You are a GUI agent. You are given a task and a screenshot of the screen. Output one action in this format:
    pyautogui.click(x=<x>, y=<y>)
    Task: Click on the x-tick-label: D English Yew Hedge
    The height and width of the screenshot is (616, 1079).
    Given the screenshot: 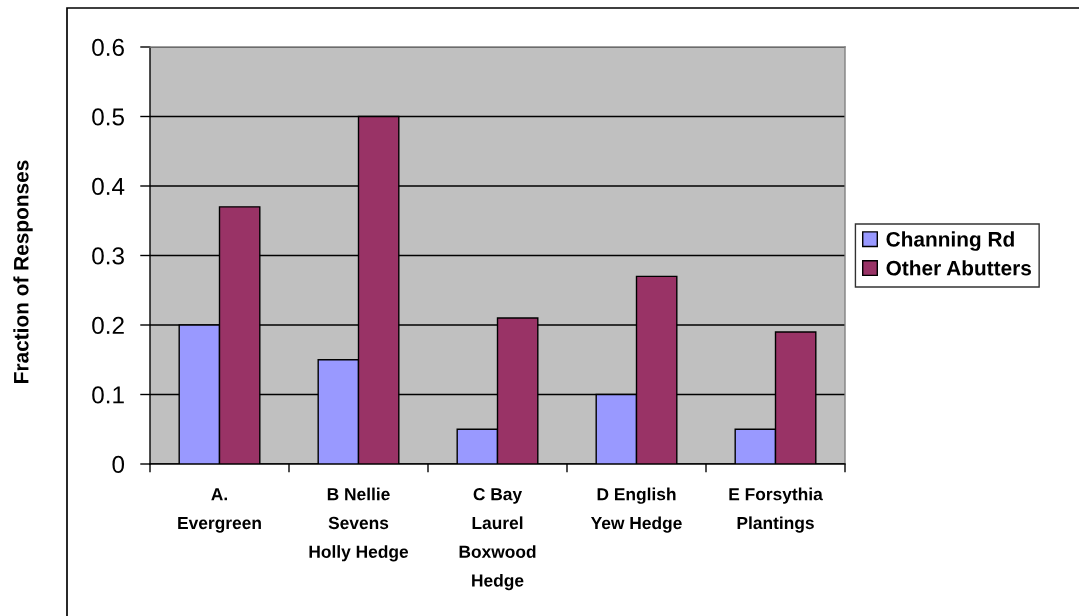 What is the action you would take?
    pyautogui.click(x=636, y=510)
    